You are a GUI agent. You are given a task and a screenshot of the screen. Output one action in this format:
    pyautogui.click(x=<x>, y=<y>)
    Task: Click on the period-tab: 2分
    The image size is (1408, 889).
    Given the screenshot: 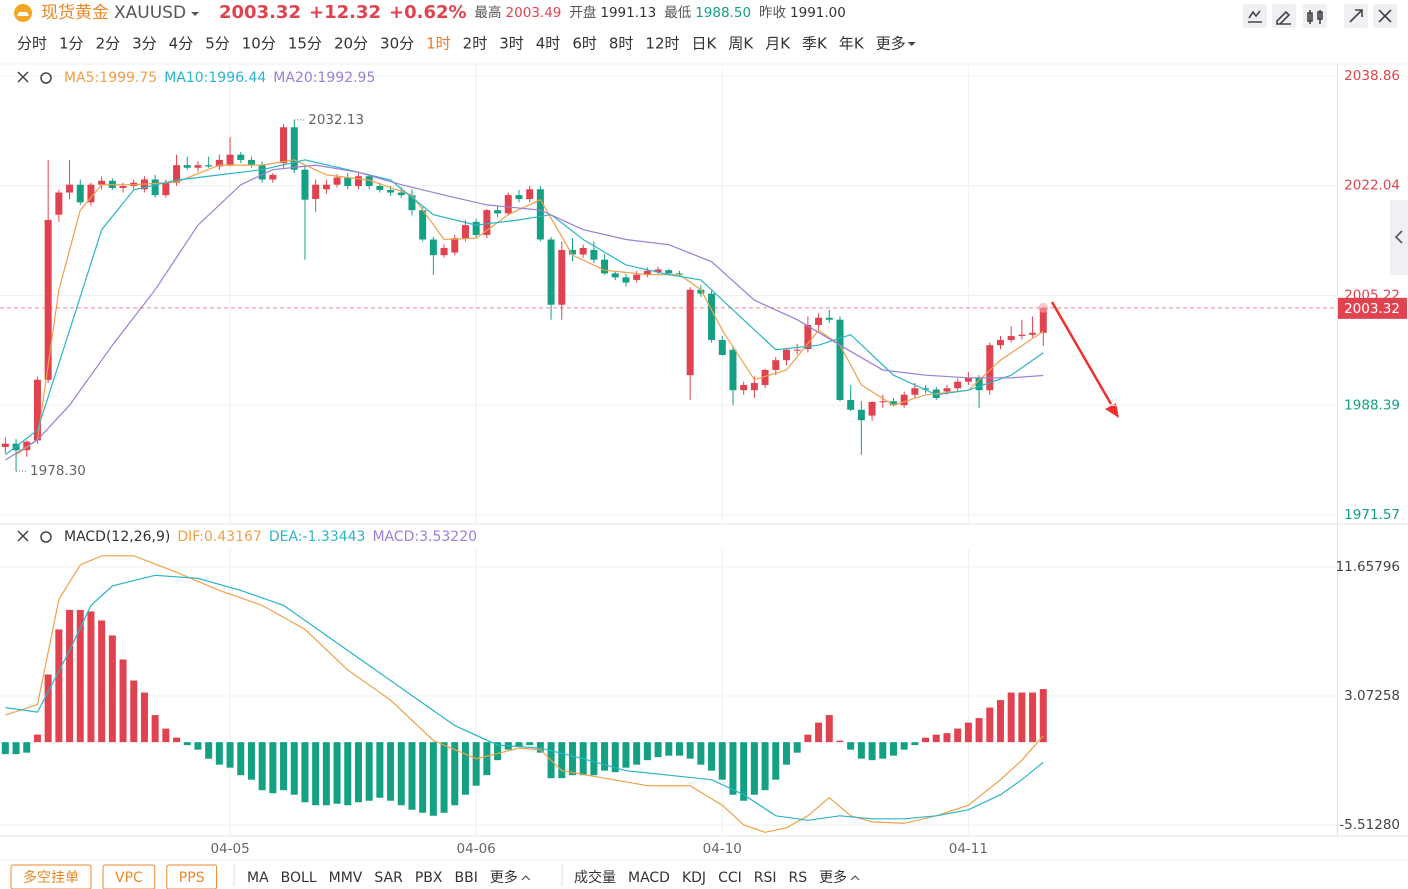 What is the action you would take?
    pyautogui.click(x=108, y=44)
    